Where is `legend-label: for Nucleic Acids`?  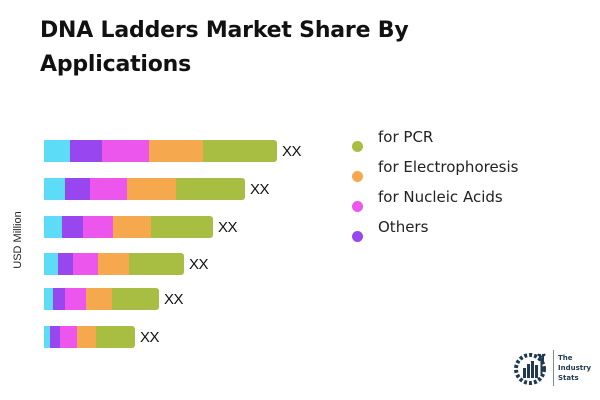 legend-label: for Nucleic Acids is located at coordinates (440, 197).